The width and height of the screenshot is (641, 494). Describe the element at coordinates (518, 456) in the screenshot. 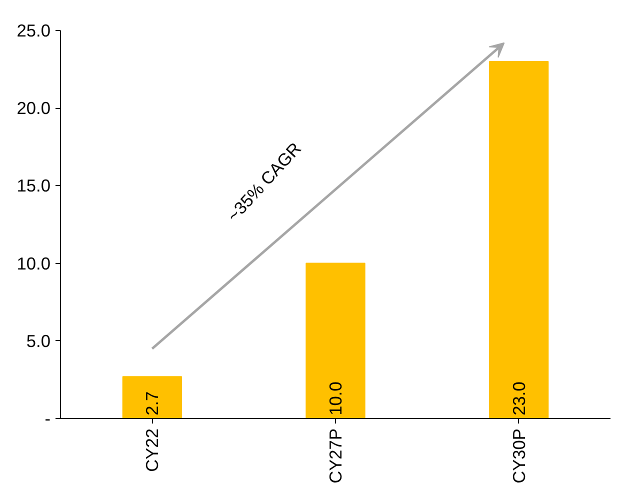

I see `x-tick-label: CY30P` at that location.